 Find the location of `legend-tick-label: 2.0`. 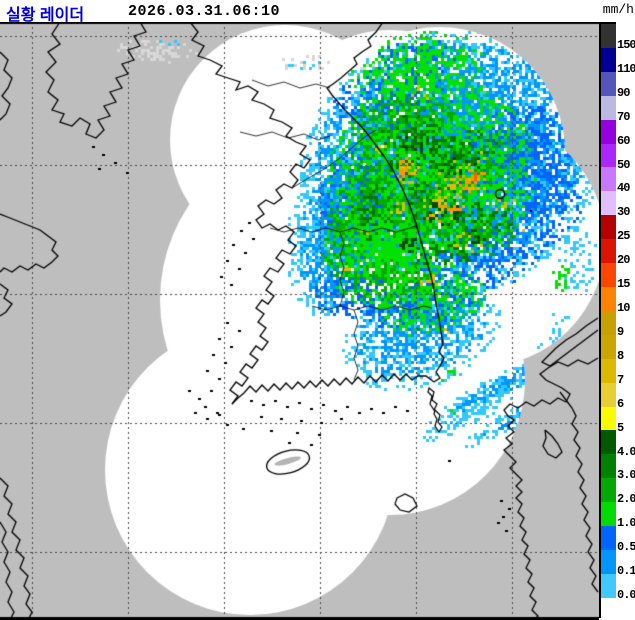

legend-tick-label: 2.0 is located at coordinates (626, 499).